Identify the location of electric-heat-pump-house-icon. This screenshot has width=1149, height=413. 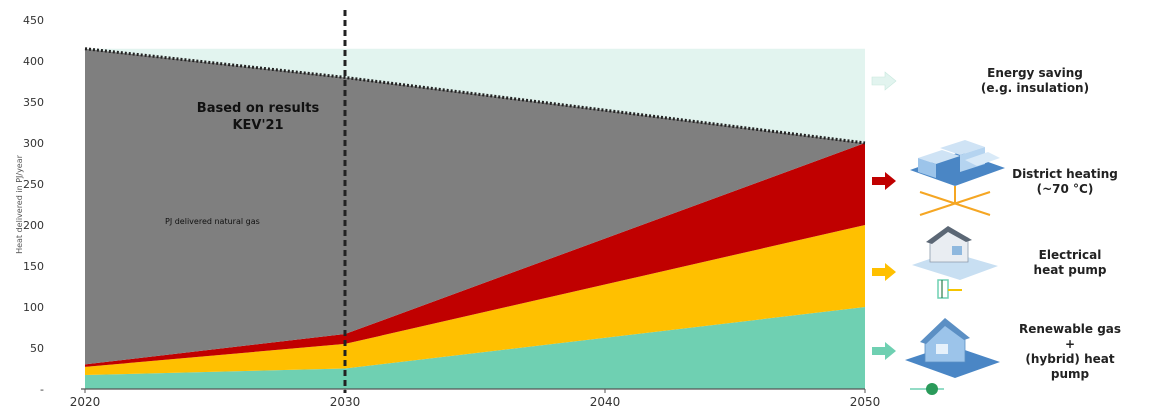
(955, 262).